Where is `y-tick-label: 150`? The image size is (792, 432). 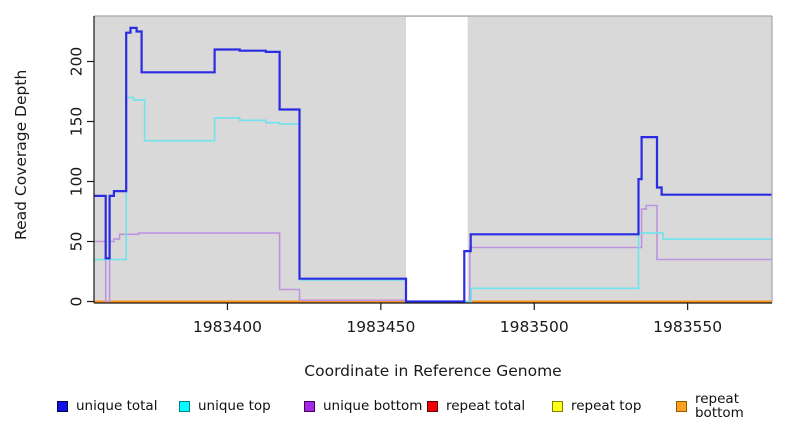 y-tick-label: 150 is located at coordinates (76, 122).